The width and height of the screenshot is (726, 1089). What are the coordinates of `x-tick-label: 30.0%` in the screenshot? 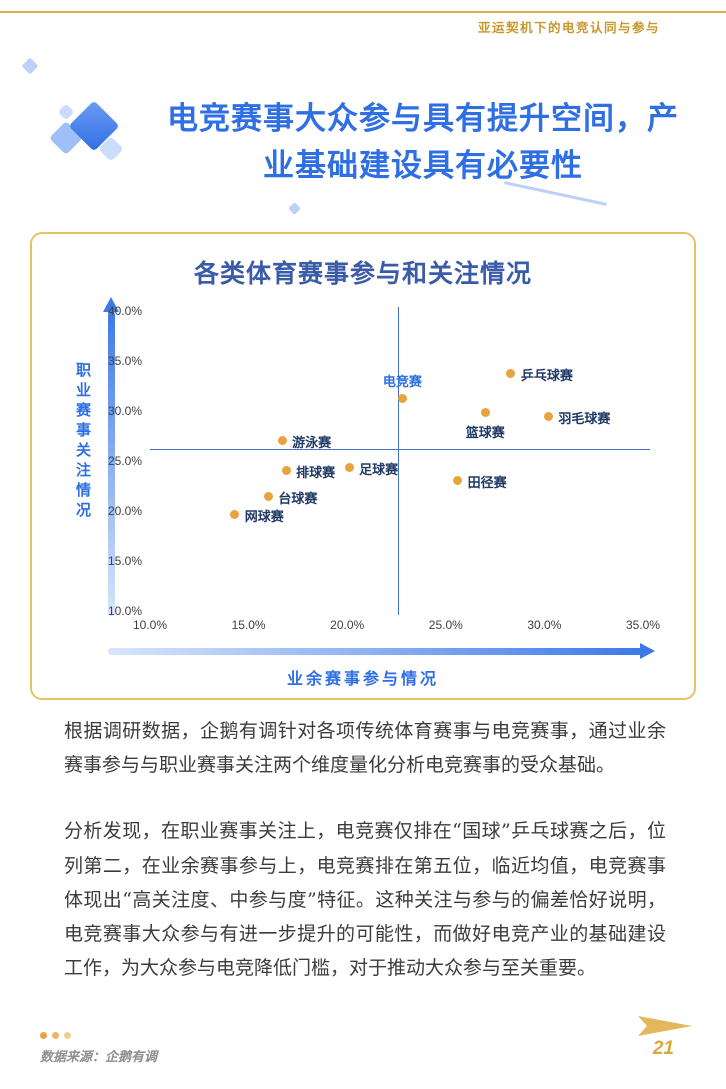 It's located at (544, 625).